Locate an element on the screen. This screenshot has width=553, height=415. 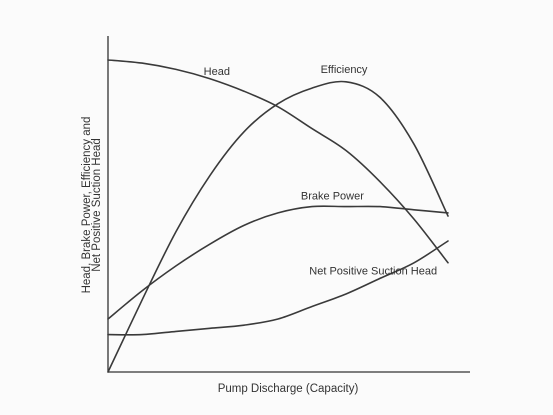
efficiency-label: Efficiency is located at coordinates (344, 70).